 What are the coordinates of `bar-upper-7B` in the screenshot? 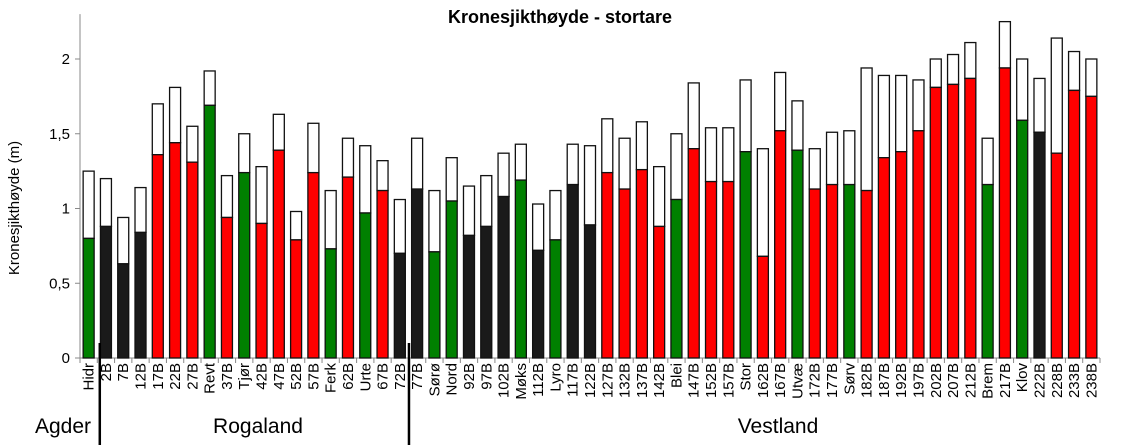 It's located at (123, 240).